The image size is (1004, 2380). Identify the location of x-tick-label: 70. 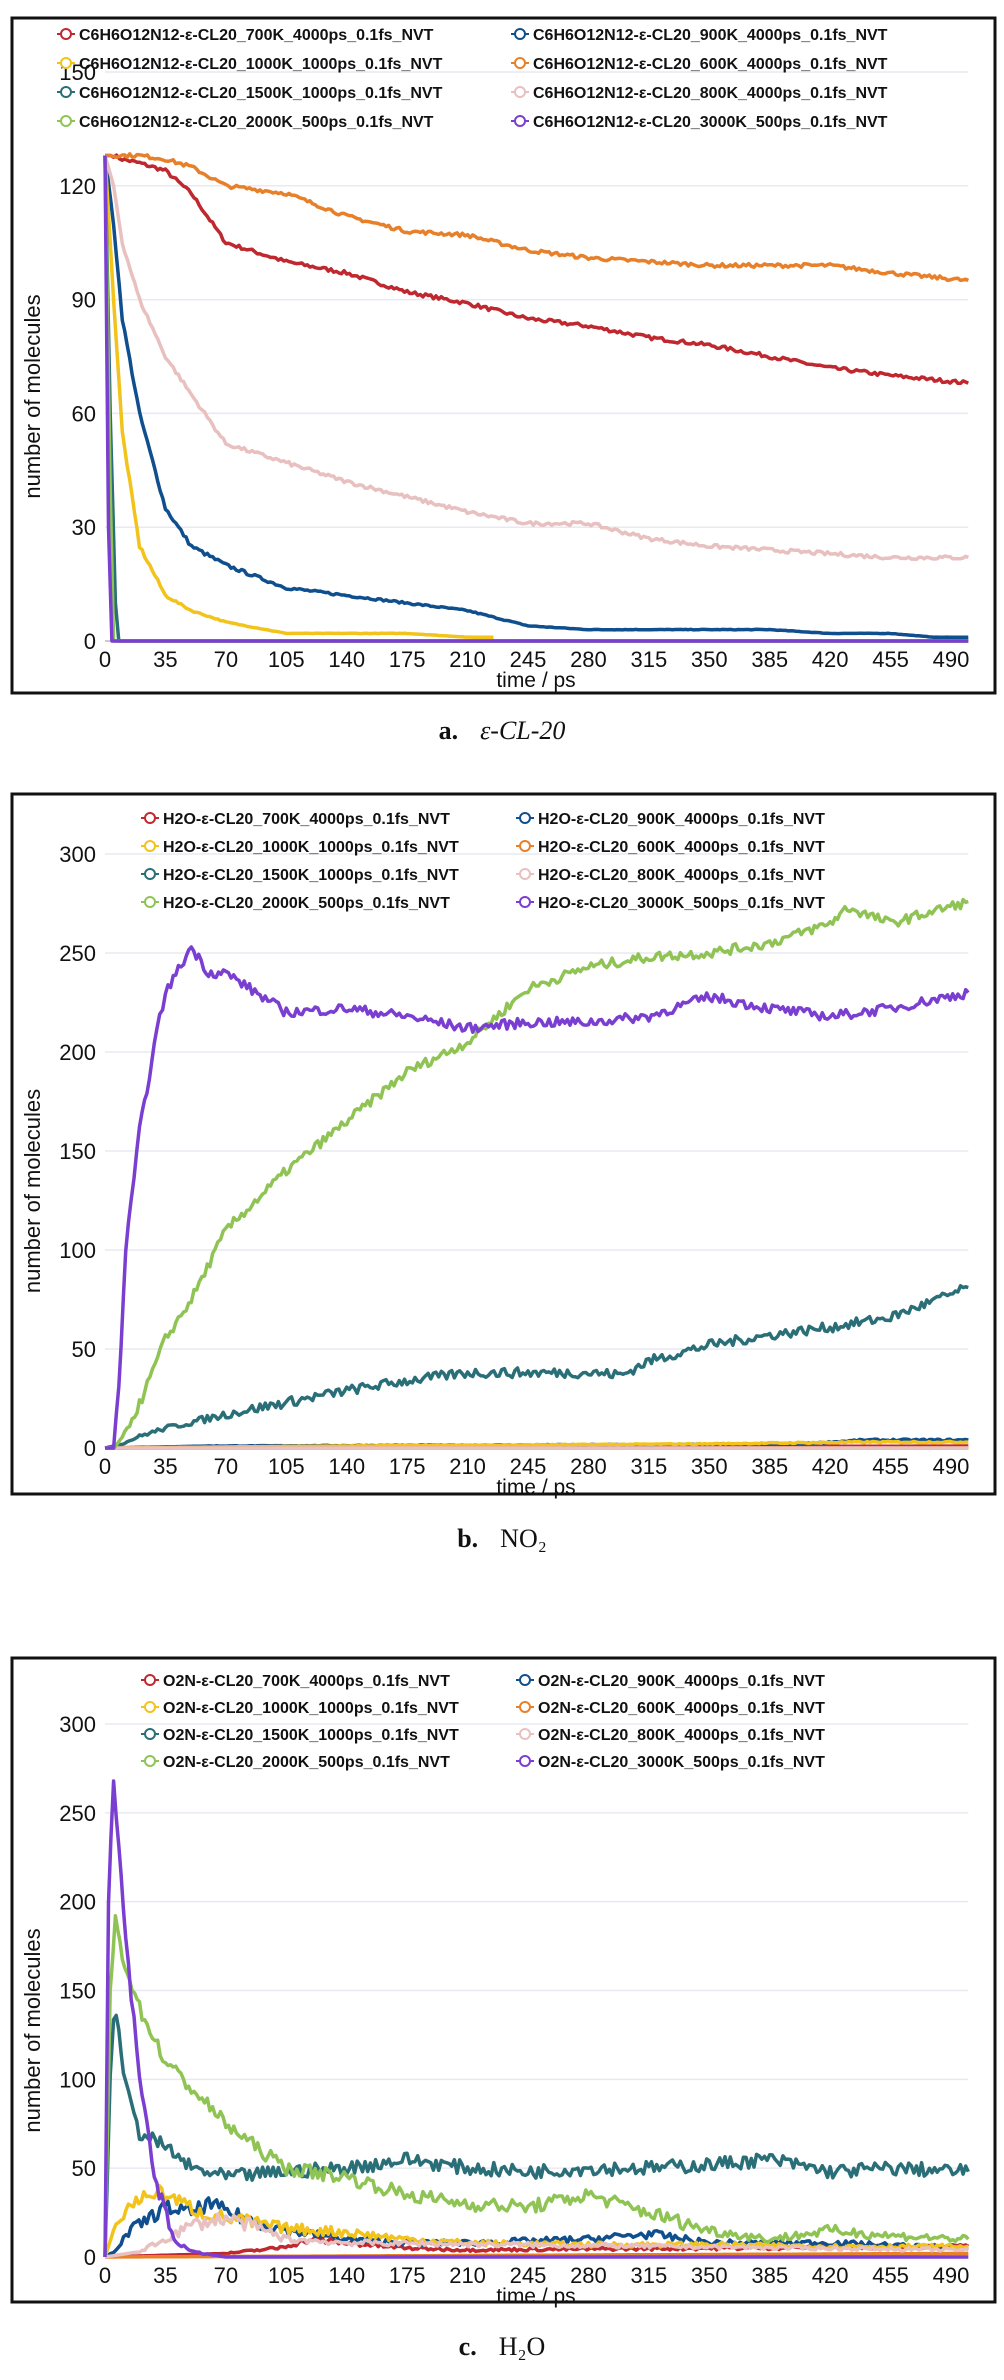
(226, 2275).